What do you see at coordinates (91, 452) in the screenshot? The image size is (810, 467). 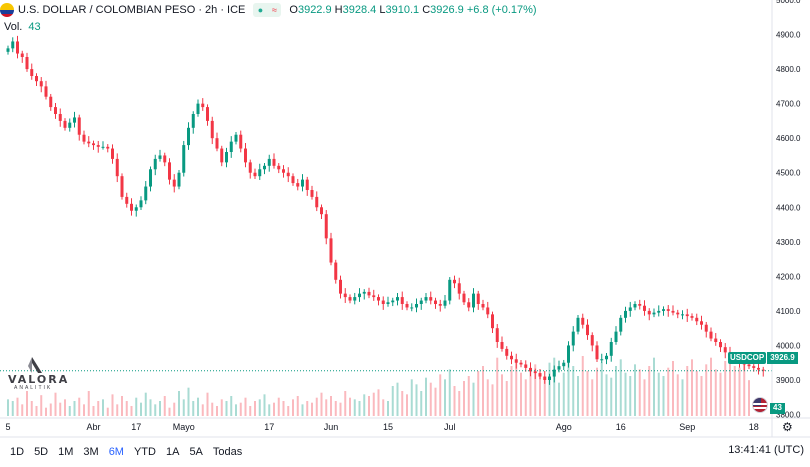 I see `timeframe-3m: 3M` at bounding box center [91, 452].